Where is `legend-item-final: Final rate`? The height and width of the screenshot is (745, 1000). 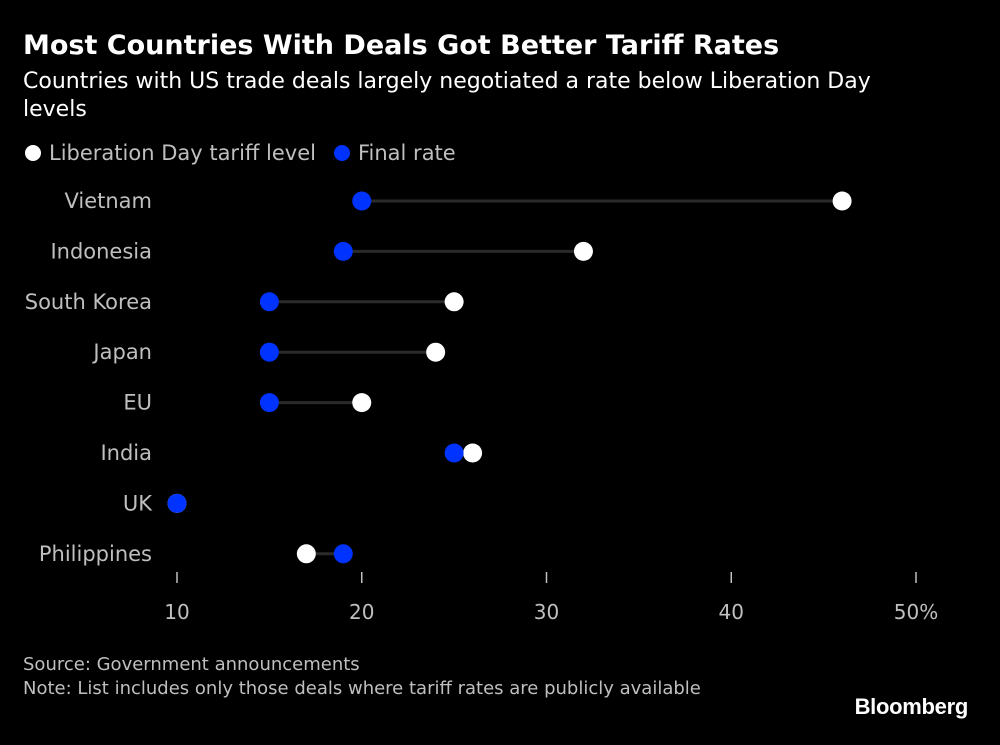
legend-item-final: Final rate is located at coordinates (394, 153).